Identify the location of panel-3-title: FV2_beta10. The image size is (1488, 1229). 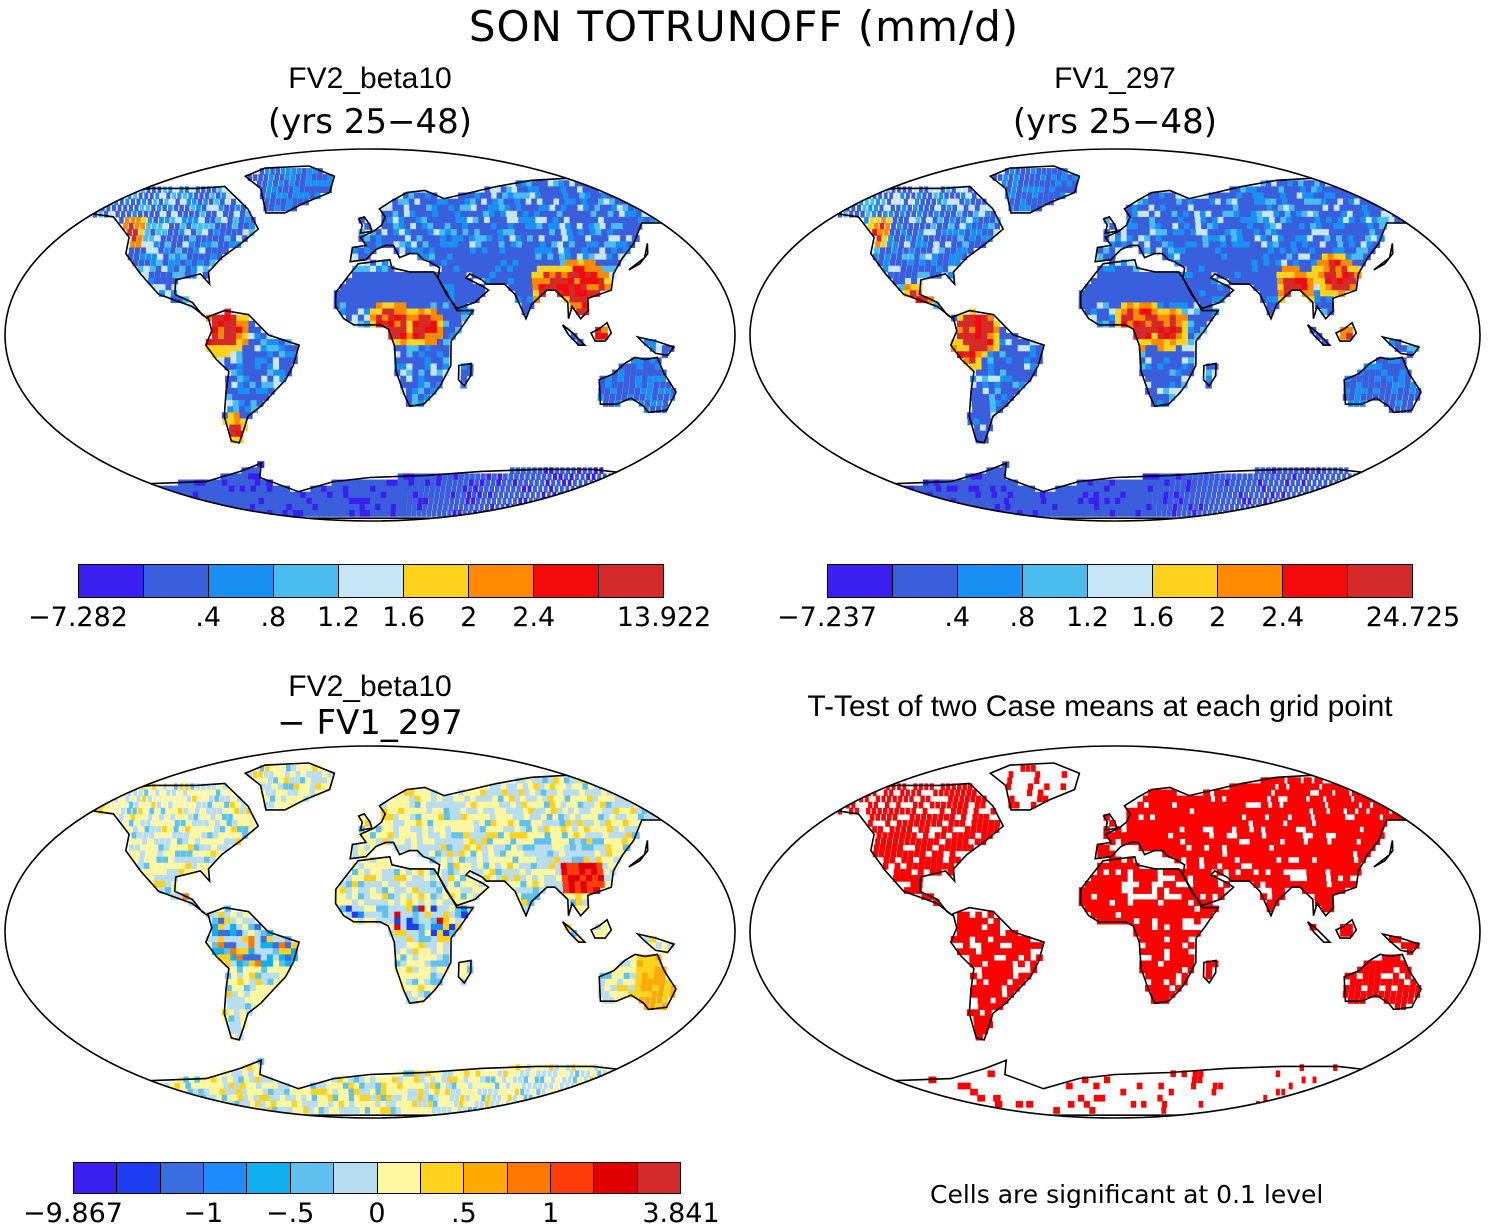
(370, 687).